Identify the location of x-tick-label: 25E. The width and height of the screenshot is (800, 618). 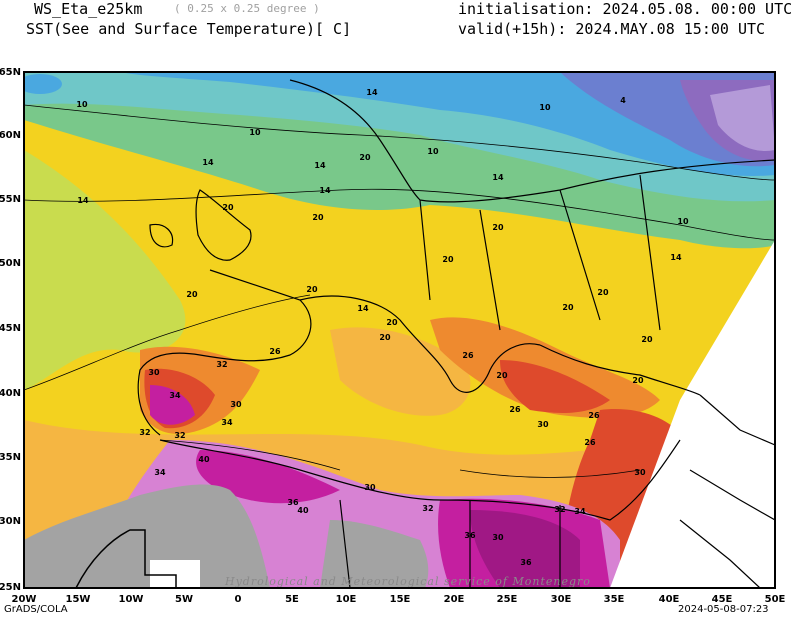
(507, 599).